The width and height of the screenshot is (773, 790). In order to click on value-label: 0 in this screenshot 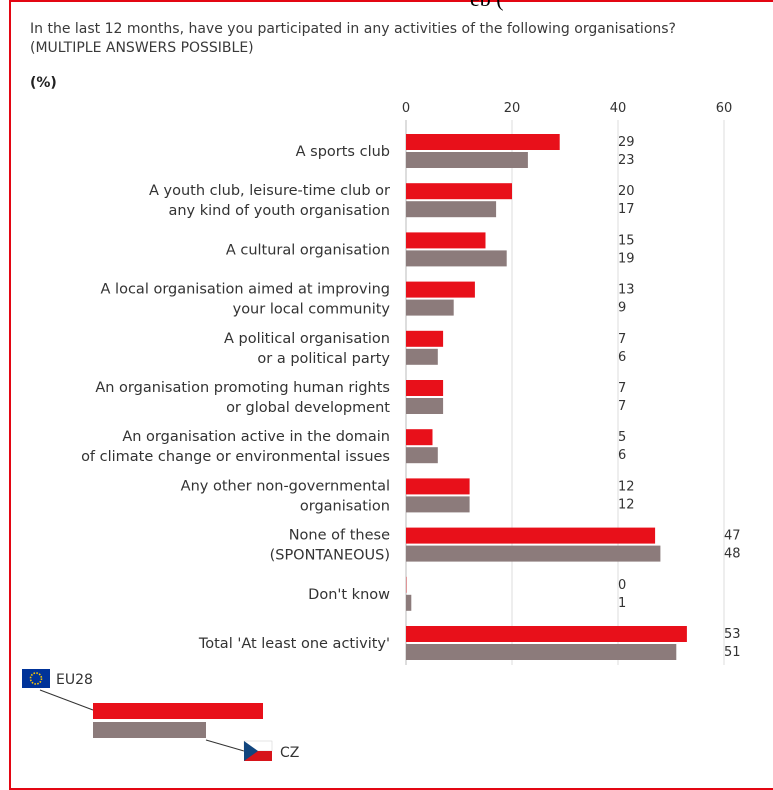, I will do `click(622, 585)`.